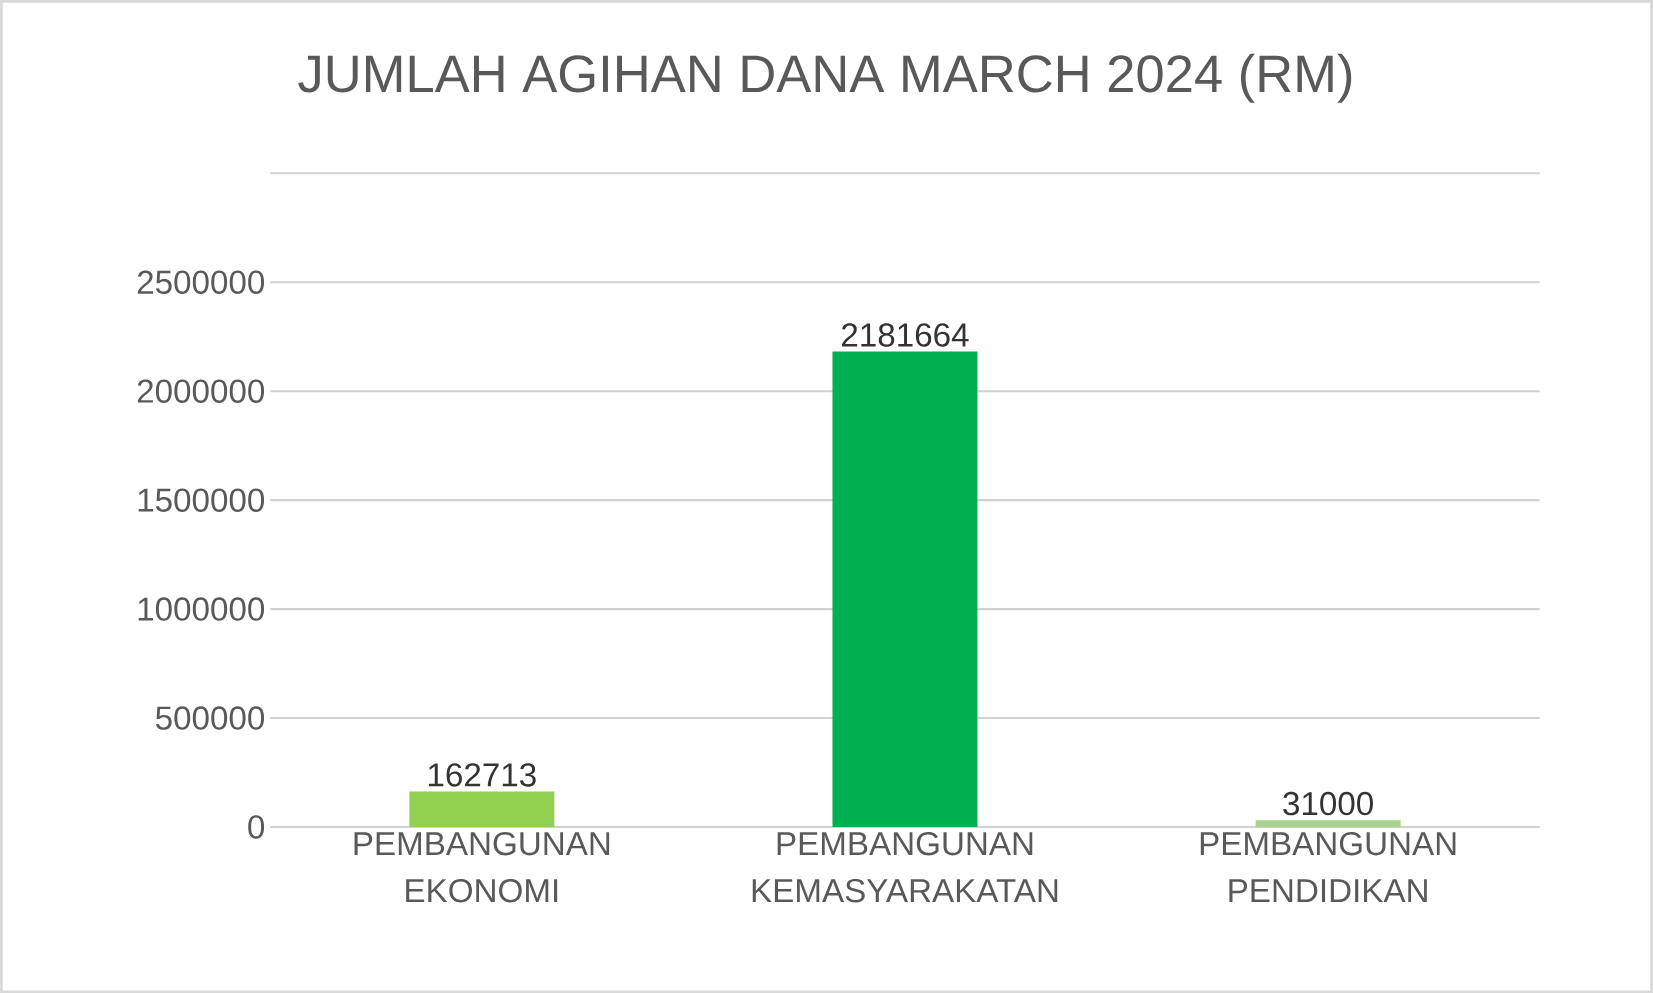  What do you see at coordinates (201, 500) in the screenshot?
I see `y-tick-label: 1500000` at bounding box center [201, 500].